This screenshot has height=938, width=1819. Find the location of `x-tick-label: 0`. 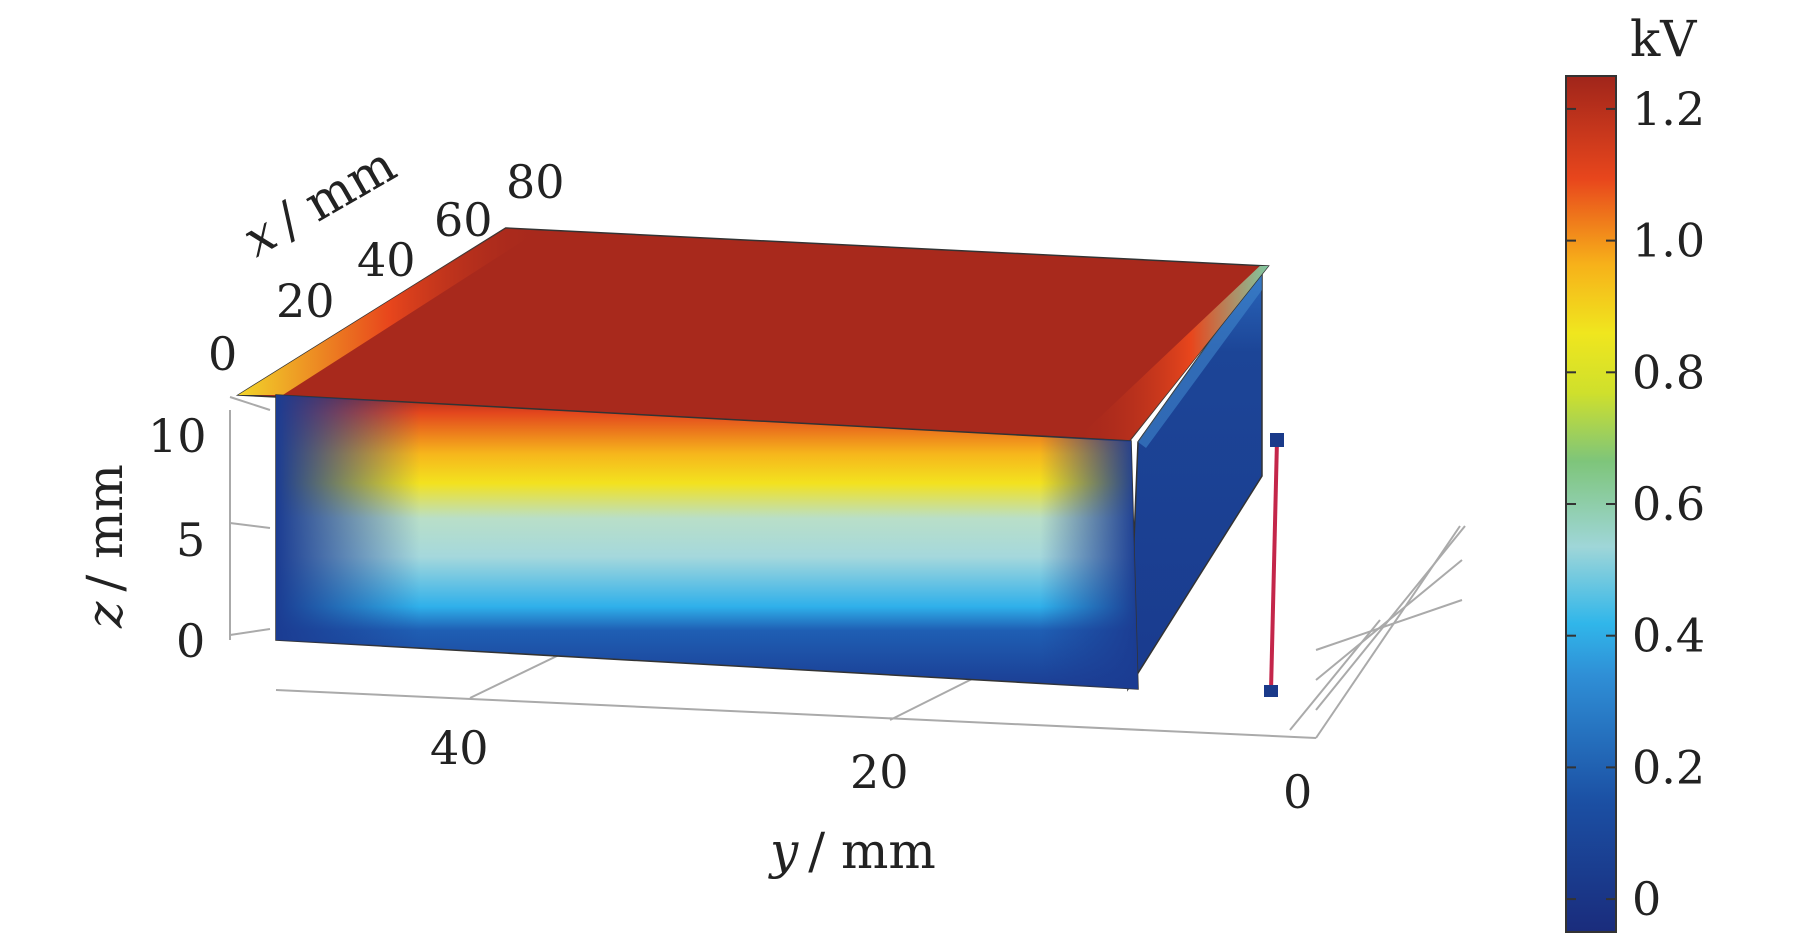

x-tick-label: 0 is located at coordinates (222, 354).